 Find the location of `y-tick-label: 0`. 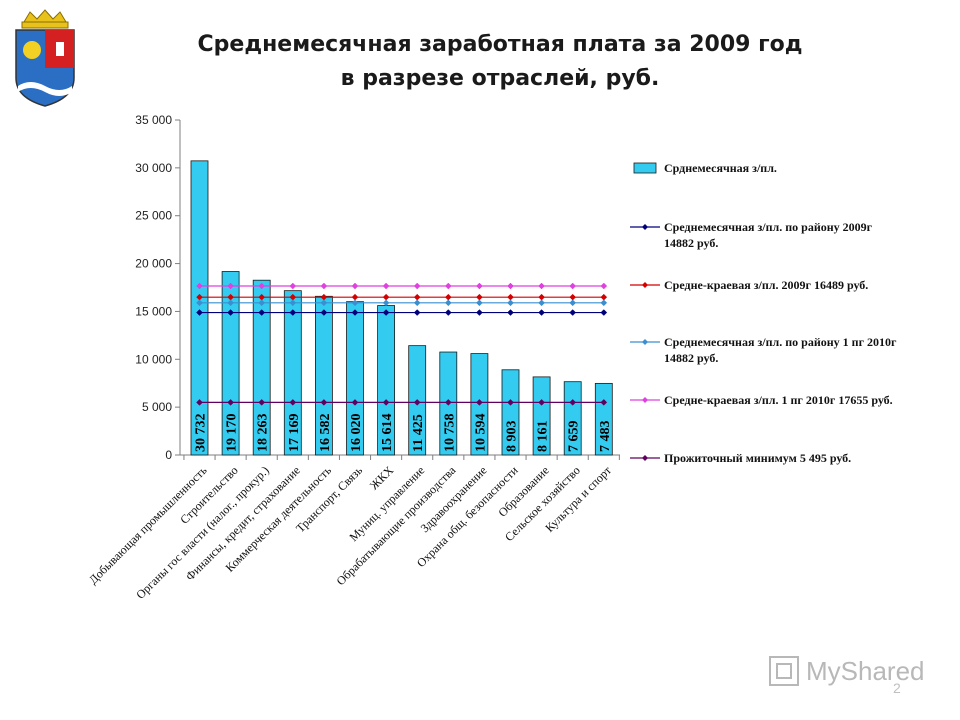

y-tick-label: 0 is located at coordinates (168, 455).